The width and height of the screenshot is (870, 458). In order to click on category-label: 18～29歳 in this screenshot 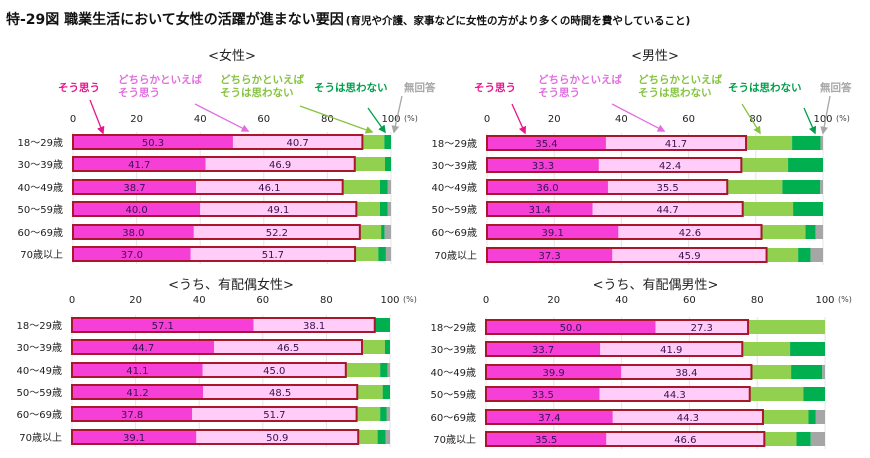, I will do `click(39, 326)`.